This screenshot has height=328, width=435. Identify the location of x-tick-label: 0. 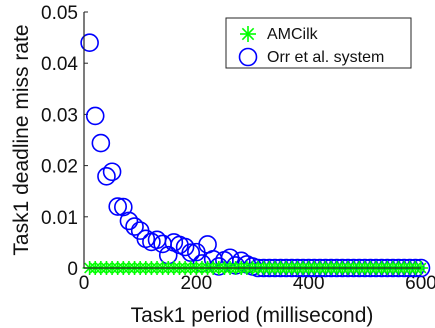
(84, 283).